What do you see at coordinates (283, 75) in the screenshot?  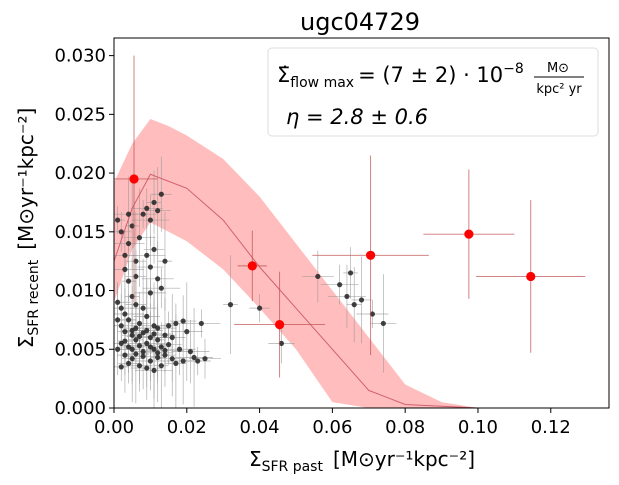 I see `legend-flow-symbol: Σ̇` at bounding box center [283, 75].